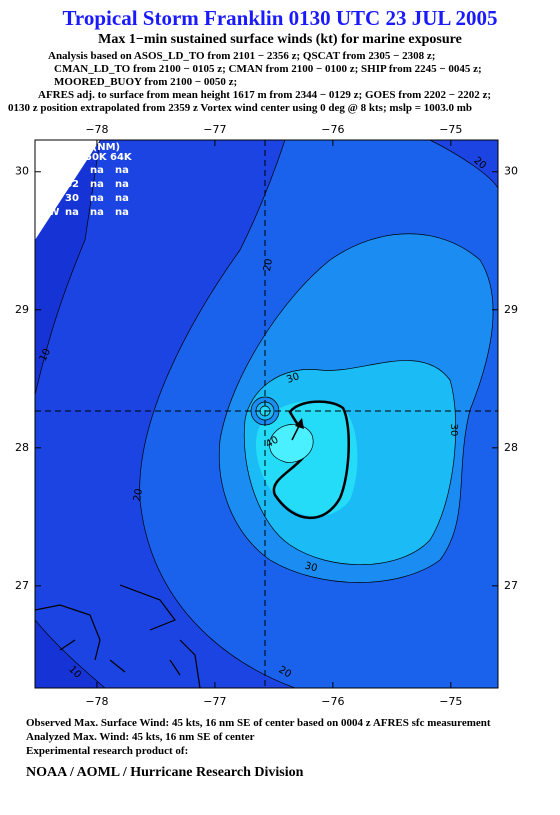  Describe the element at coordinates (118, 636) in the screenshot. I see `coastline` at that location.